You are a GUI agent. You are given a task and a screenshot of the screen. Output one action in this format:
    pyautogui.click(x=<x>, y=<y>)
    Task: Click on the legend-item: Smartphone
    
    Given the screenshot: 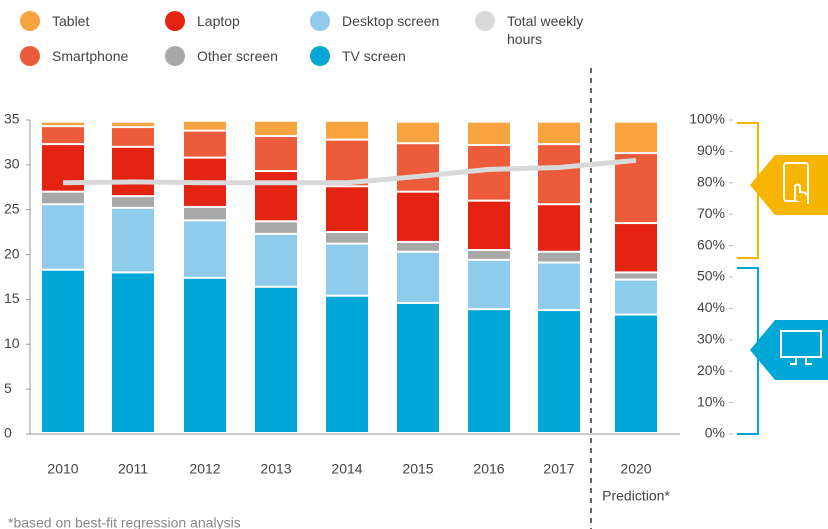 What is the action you would take?
    pyautogui.click(x=74, y=56)
    